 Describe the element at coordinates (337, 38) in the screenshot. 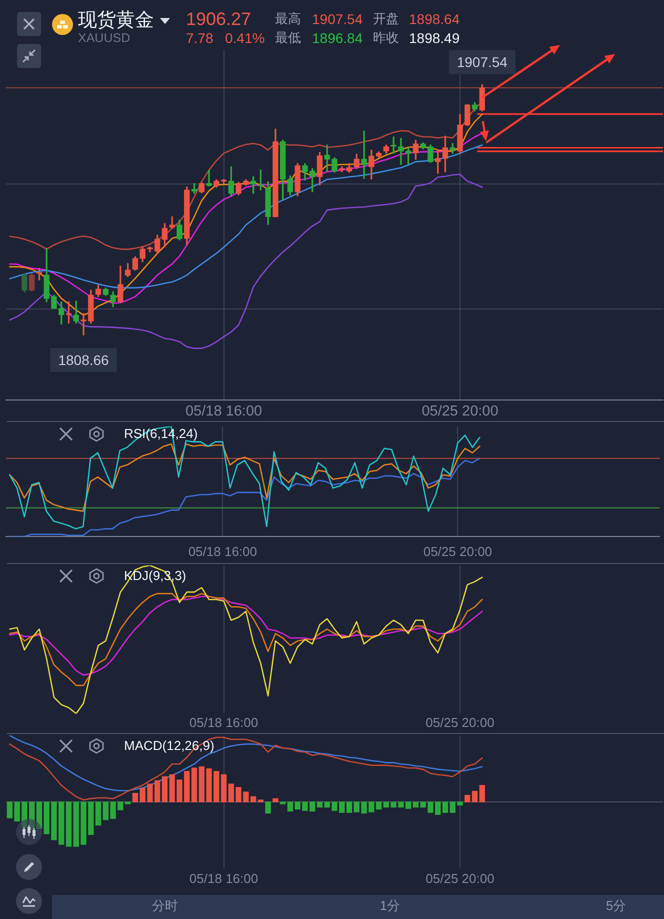

I see `text: 1896.84` at that location.